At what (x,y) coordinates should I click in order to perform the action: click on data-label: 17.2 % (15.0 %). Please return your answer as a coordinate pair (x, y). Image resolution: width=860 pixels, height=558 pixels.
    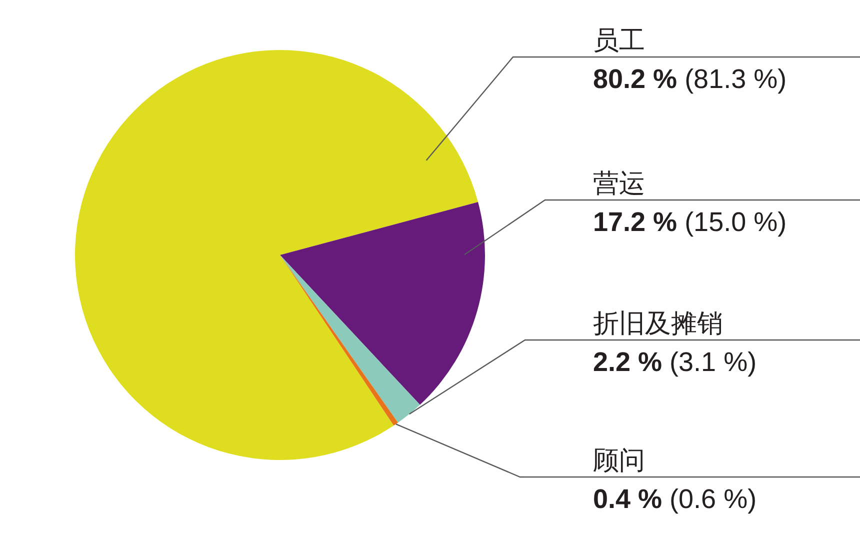
    Looking at the image, I should click on (690, 222).